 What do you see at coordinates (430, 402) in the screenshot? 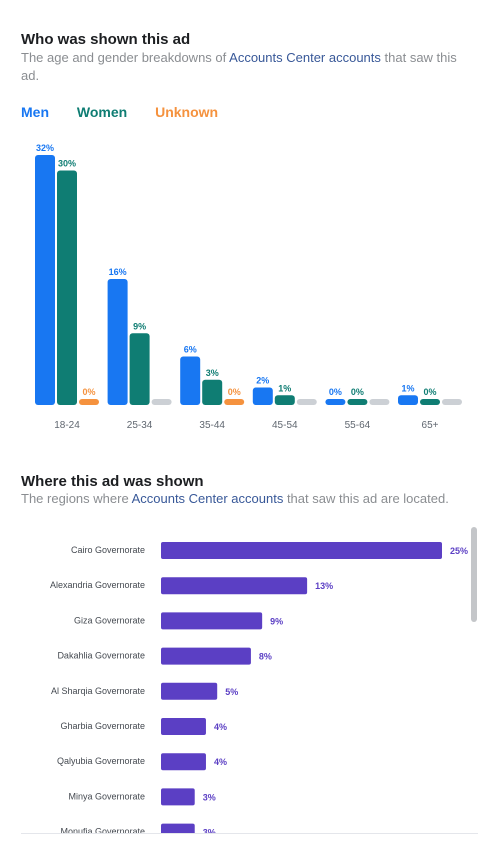
I see `bar-women-65+` at bounding box center [430, 402].